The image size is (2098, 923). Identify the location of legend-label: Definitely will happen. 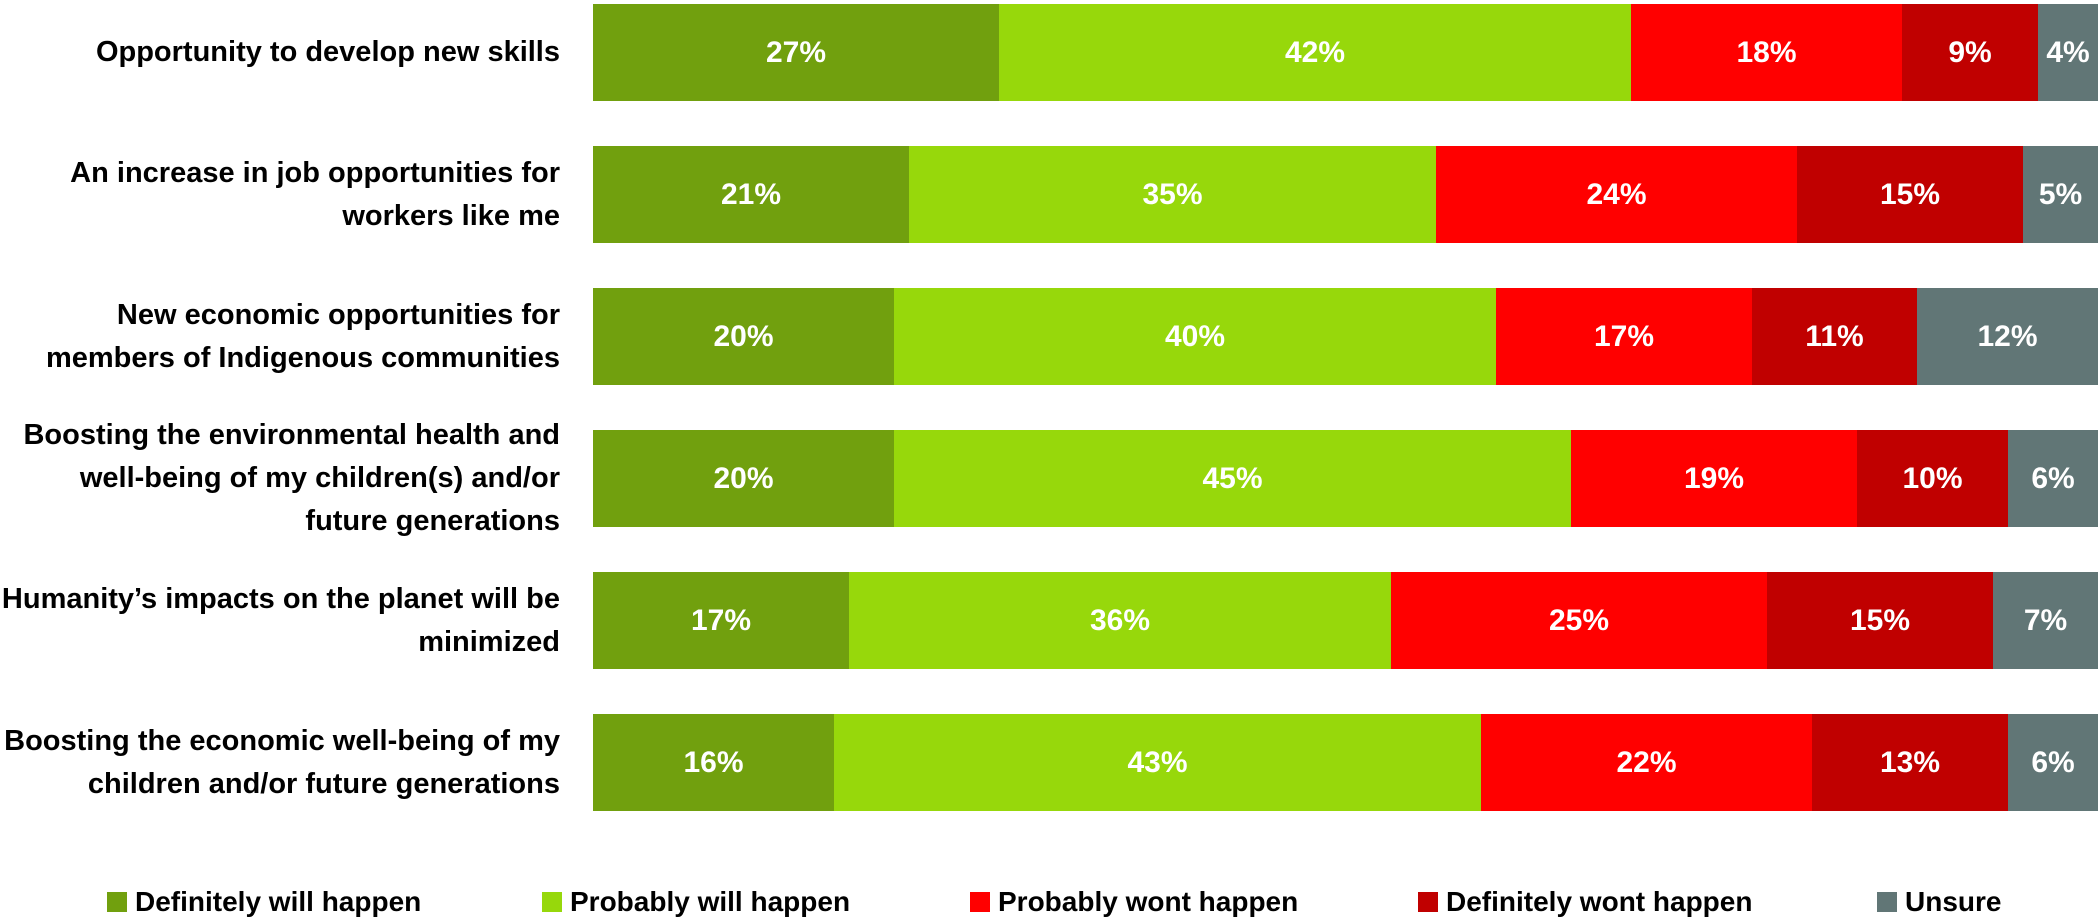
(278, 901).